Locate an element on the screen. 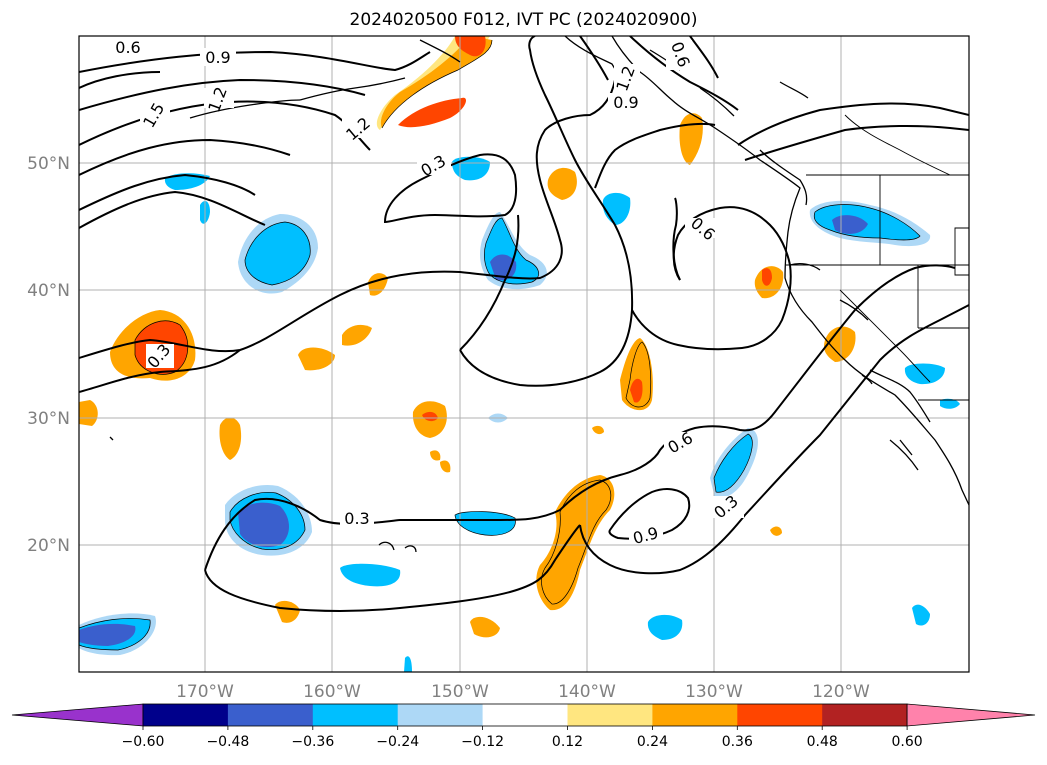 The width and height of the screenshot is (1047, 765). lat-label: 30°N is located at coordinates (48, 419).